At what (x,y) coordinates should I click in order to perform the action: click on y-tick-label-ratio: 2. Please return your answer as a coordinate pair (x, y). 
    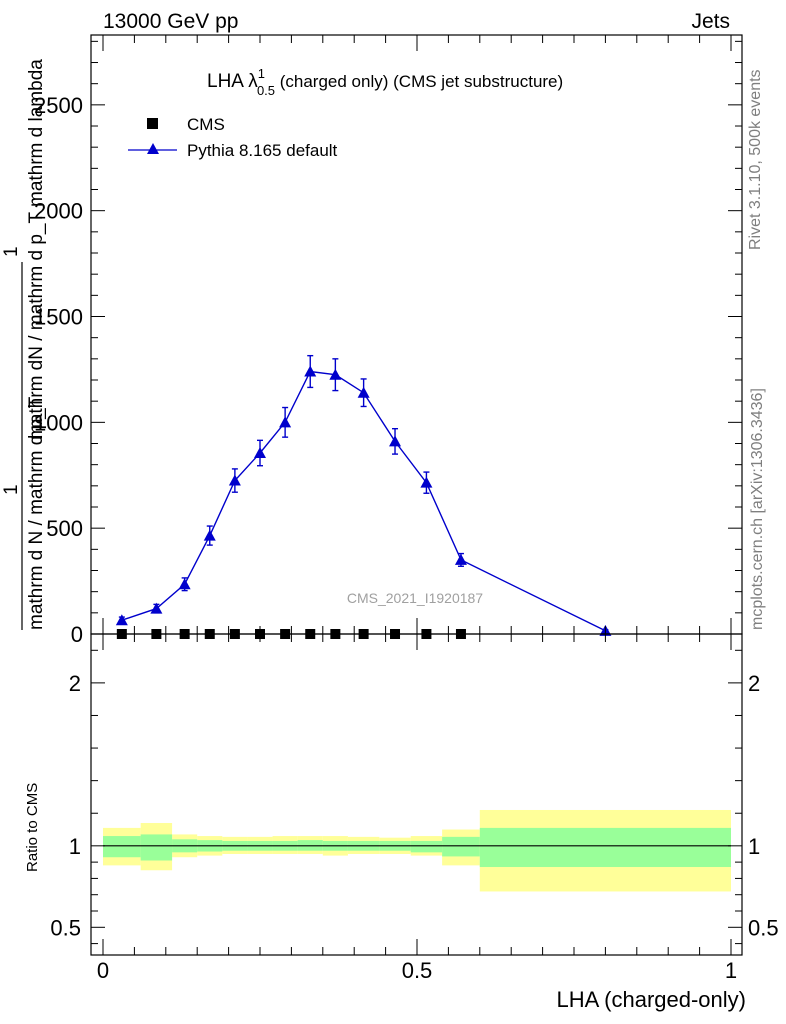
    Looking at the image, I should click on (75, 683).